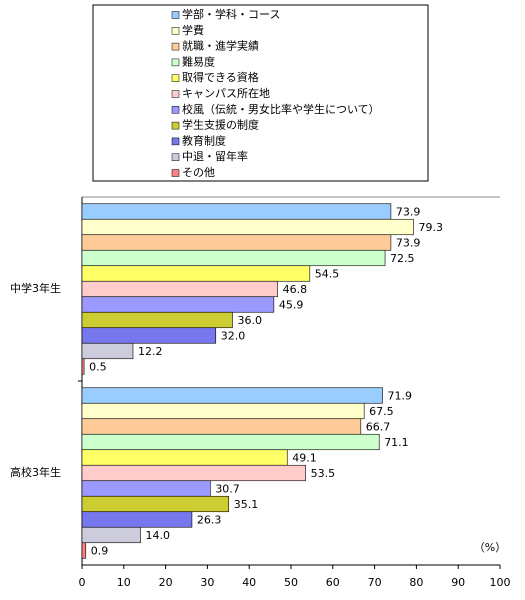 This screenshot has height=600, width=525. What do you see at coordinates (490, 547) in the screenshot?
I see `x-unit: （%）` at bounding box center [490, 547].